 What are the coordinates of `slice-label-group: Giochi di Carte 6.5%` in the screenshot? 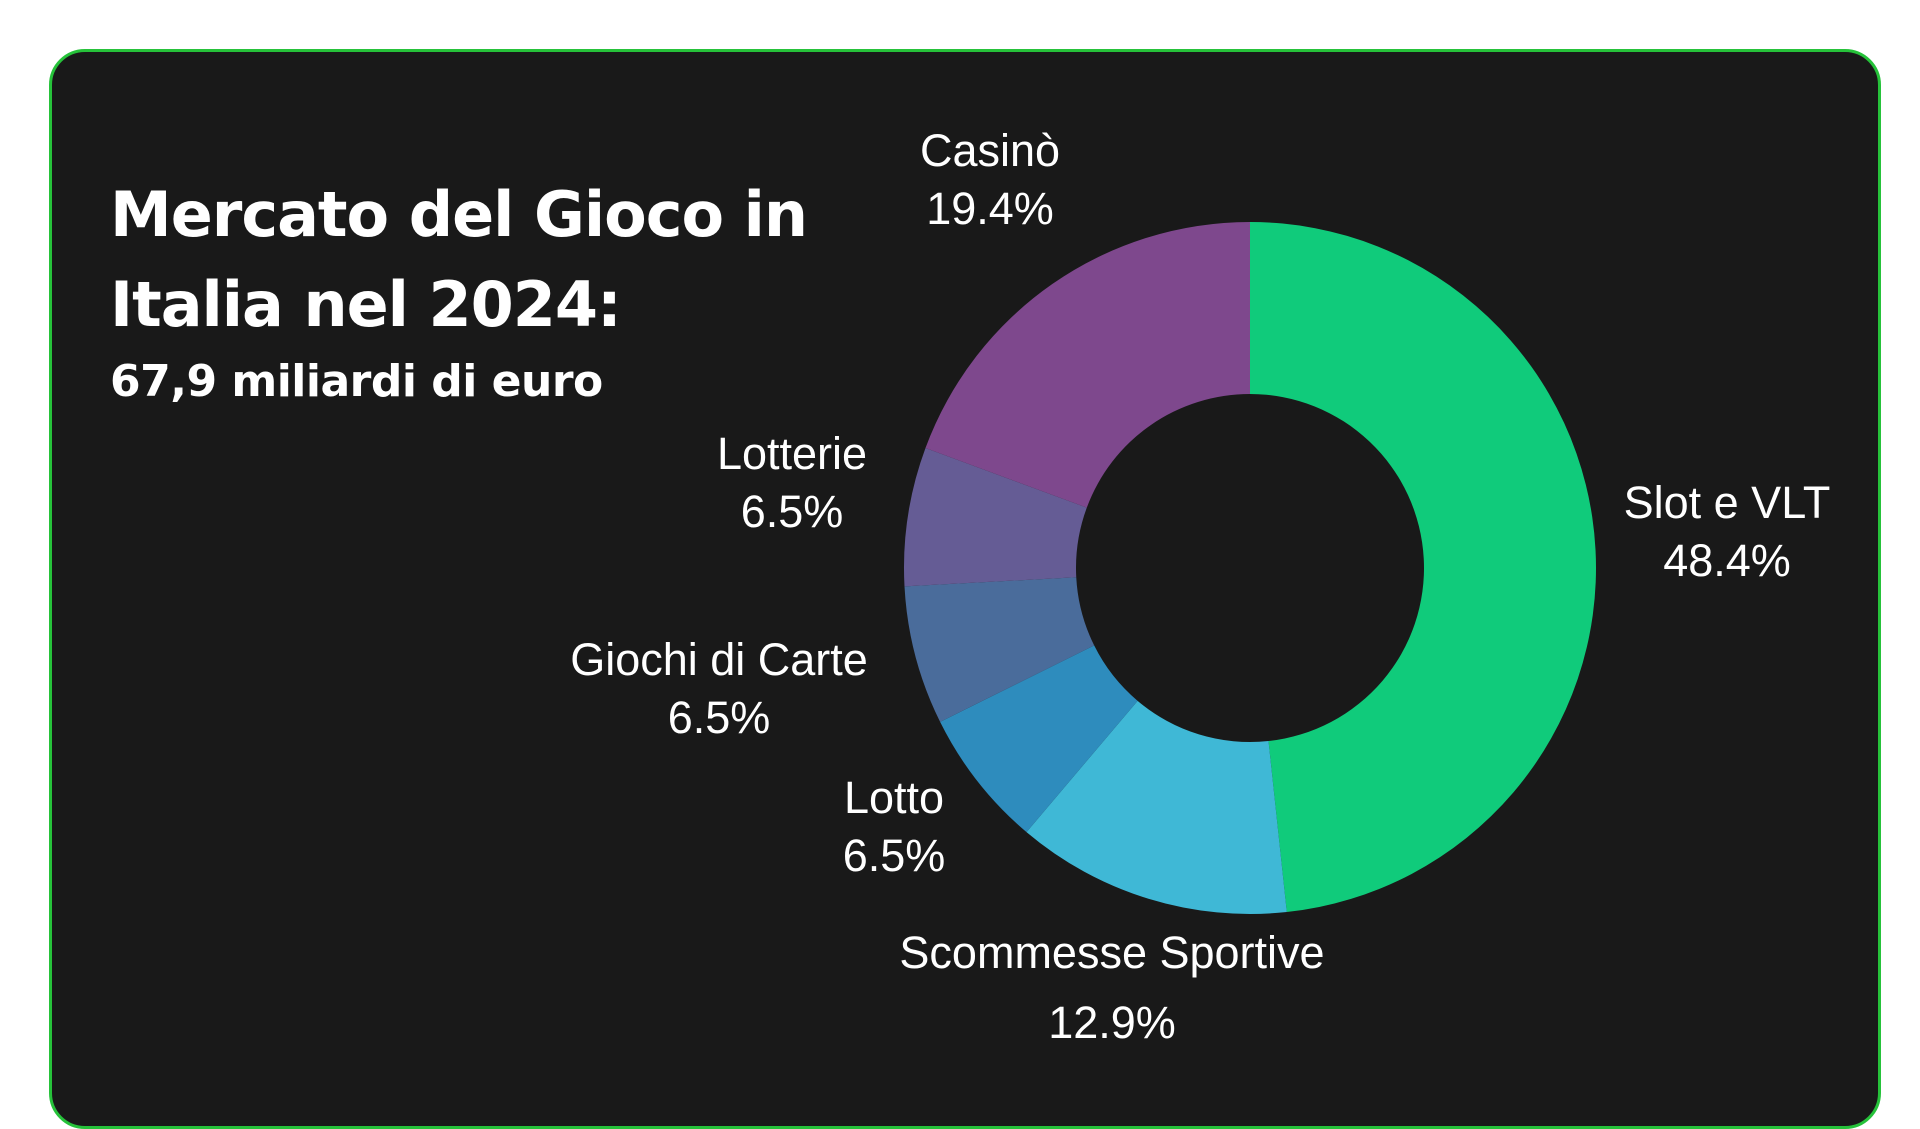 It's located at (719, 688).